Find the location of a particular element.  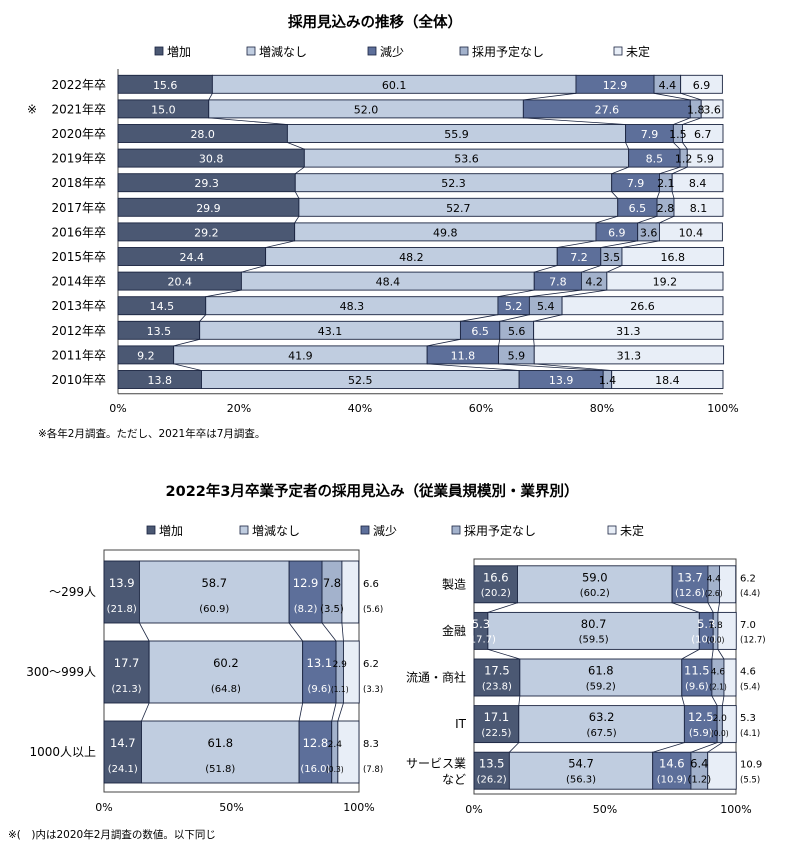

chart2-legend: 増加 増減なし 減少 採用予定なし 未定 is located at coordinates (395, 530).